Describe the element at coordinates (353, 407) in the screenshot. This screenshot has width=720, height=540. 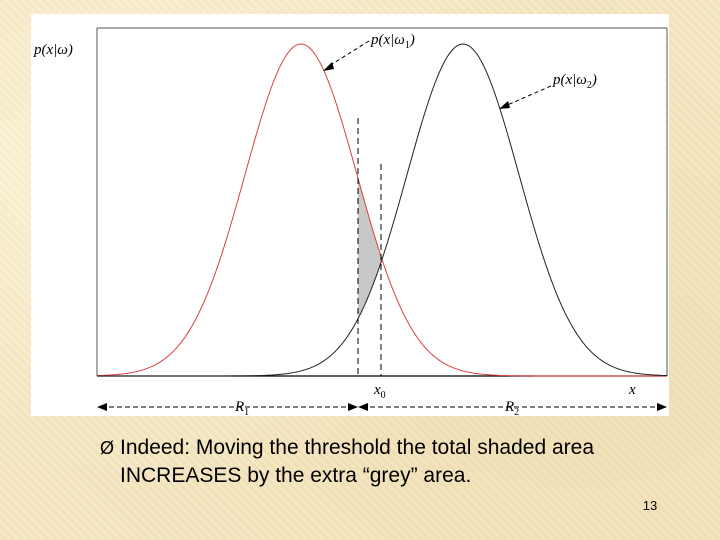
I see `region1-right-arrowhead` at that location.